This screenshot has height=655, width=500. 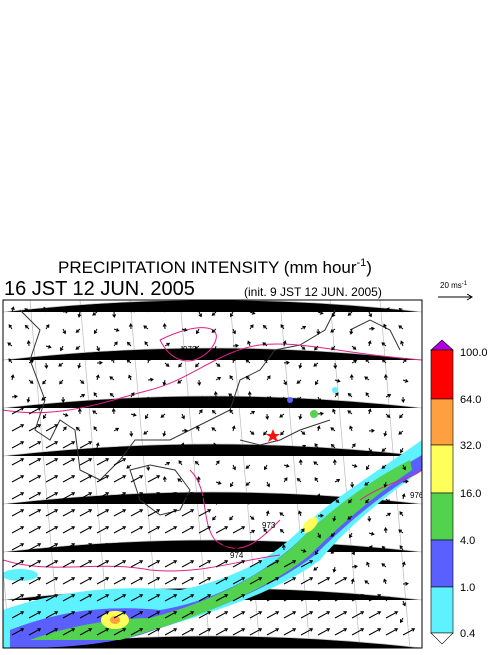 What do you see at coordinates (467, 541) in the screenshot?
I see `colorbar-label: 4.0` at bounding box center [467, 541].